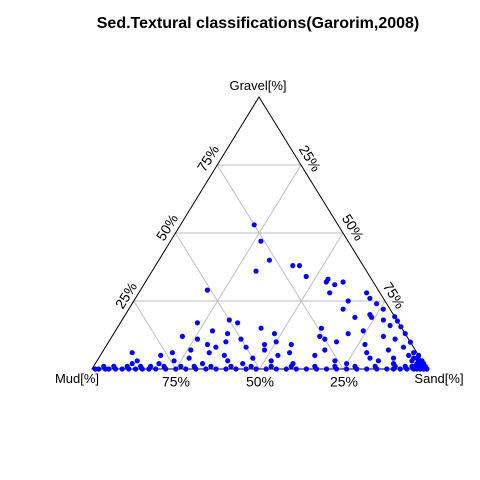 Image resolution: width=480 pixels, height=480 pixels. Describe the element at coordinates (126, 295) in the screenshot. I see `tick-gravel-1: 25%` at that location.